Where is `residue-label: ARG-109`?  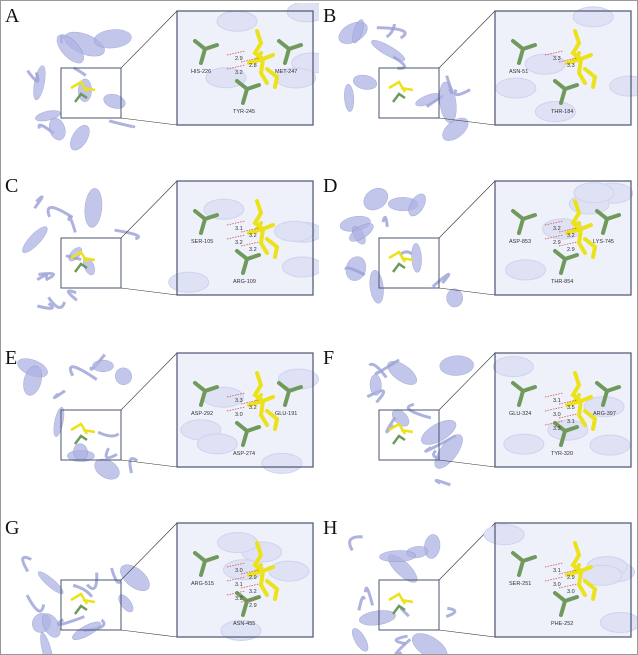
residue-label: ARG-109 is located at coordinates (244, 282).